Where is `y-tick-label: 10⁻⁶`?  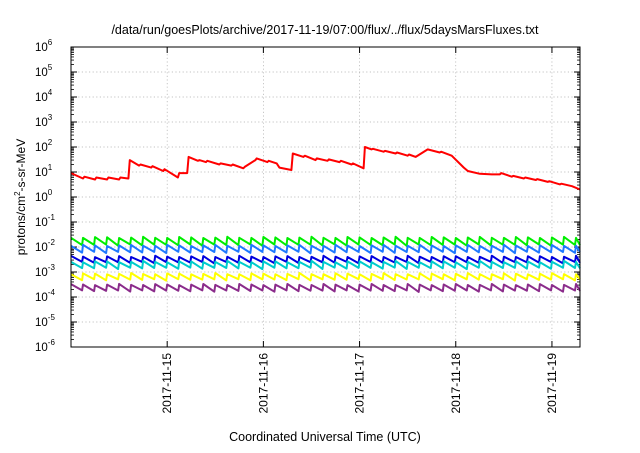
y-tick-label: 10⁻⁶ is located at coordinates (45, 346).